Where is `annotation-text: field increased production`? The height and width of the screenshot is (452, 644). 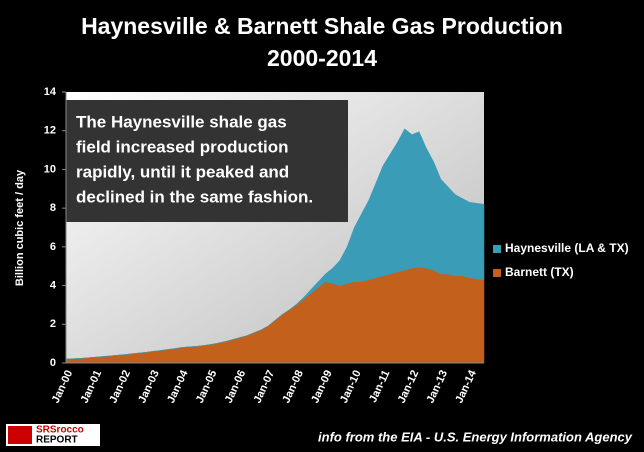 annotation-text: field increased production is located at coordinates (182, 146).